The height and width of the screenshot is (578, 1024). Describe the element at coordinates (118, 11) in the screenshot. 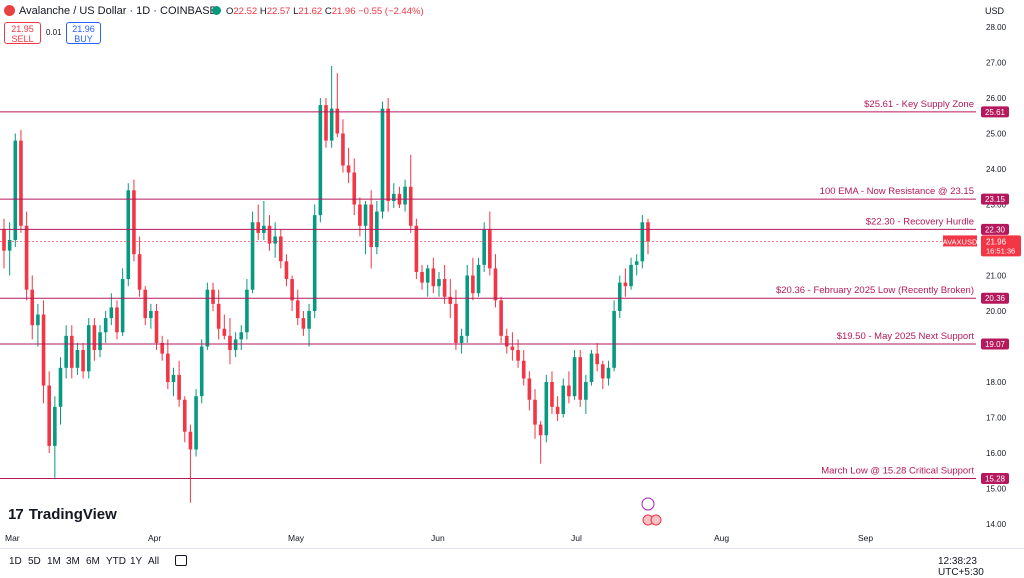

I see `symbol-title: Avalanche / US Dollar · 1D · COINBASE` at that location.